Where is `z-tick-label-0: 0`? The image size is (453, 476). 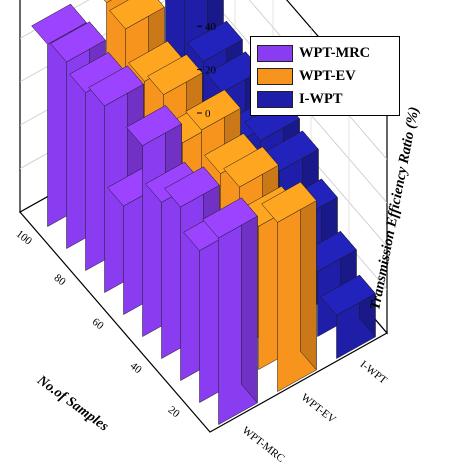
z-tick-label-0: 0 is located at coordinates (208, 114).